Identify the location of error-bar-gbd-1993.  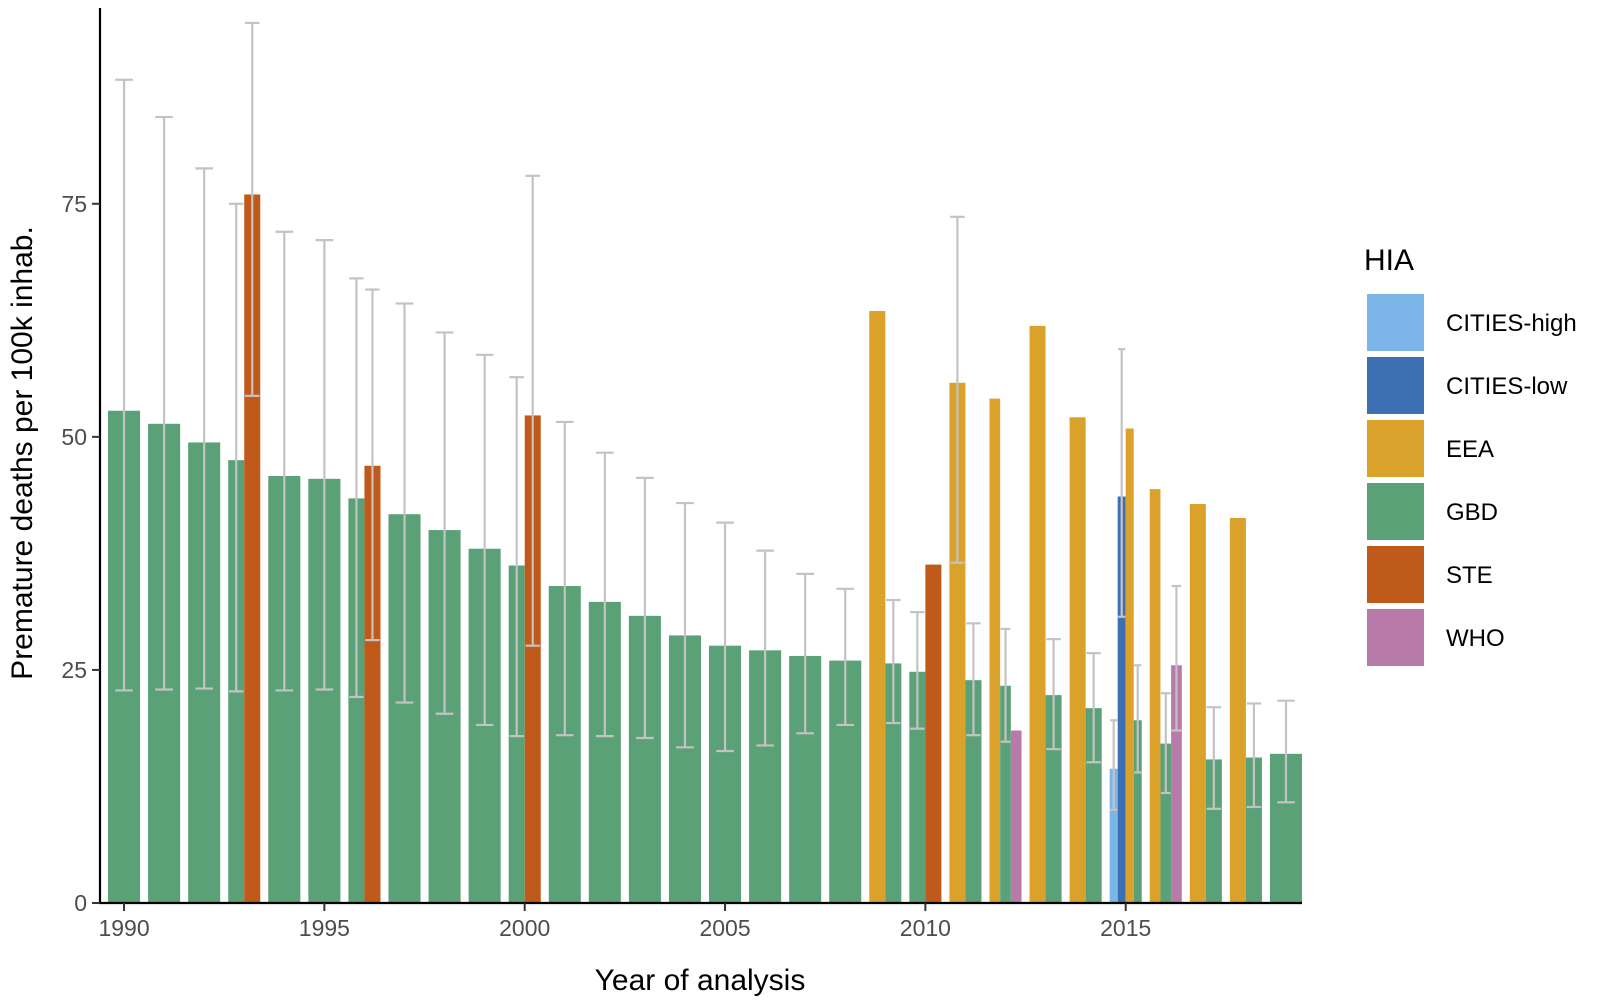
(236, 447).